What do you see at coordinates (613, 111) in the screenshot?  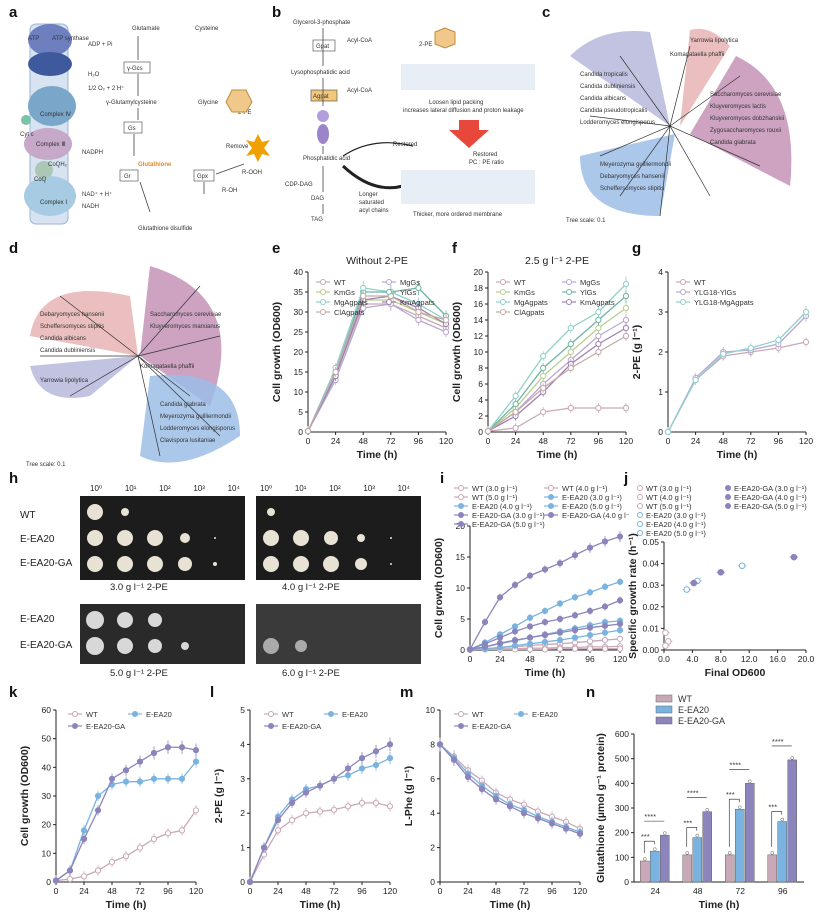 I see `tree-c-leaf: Candida pseudotropicalis` at bounding box center [613, 111].